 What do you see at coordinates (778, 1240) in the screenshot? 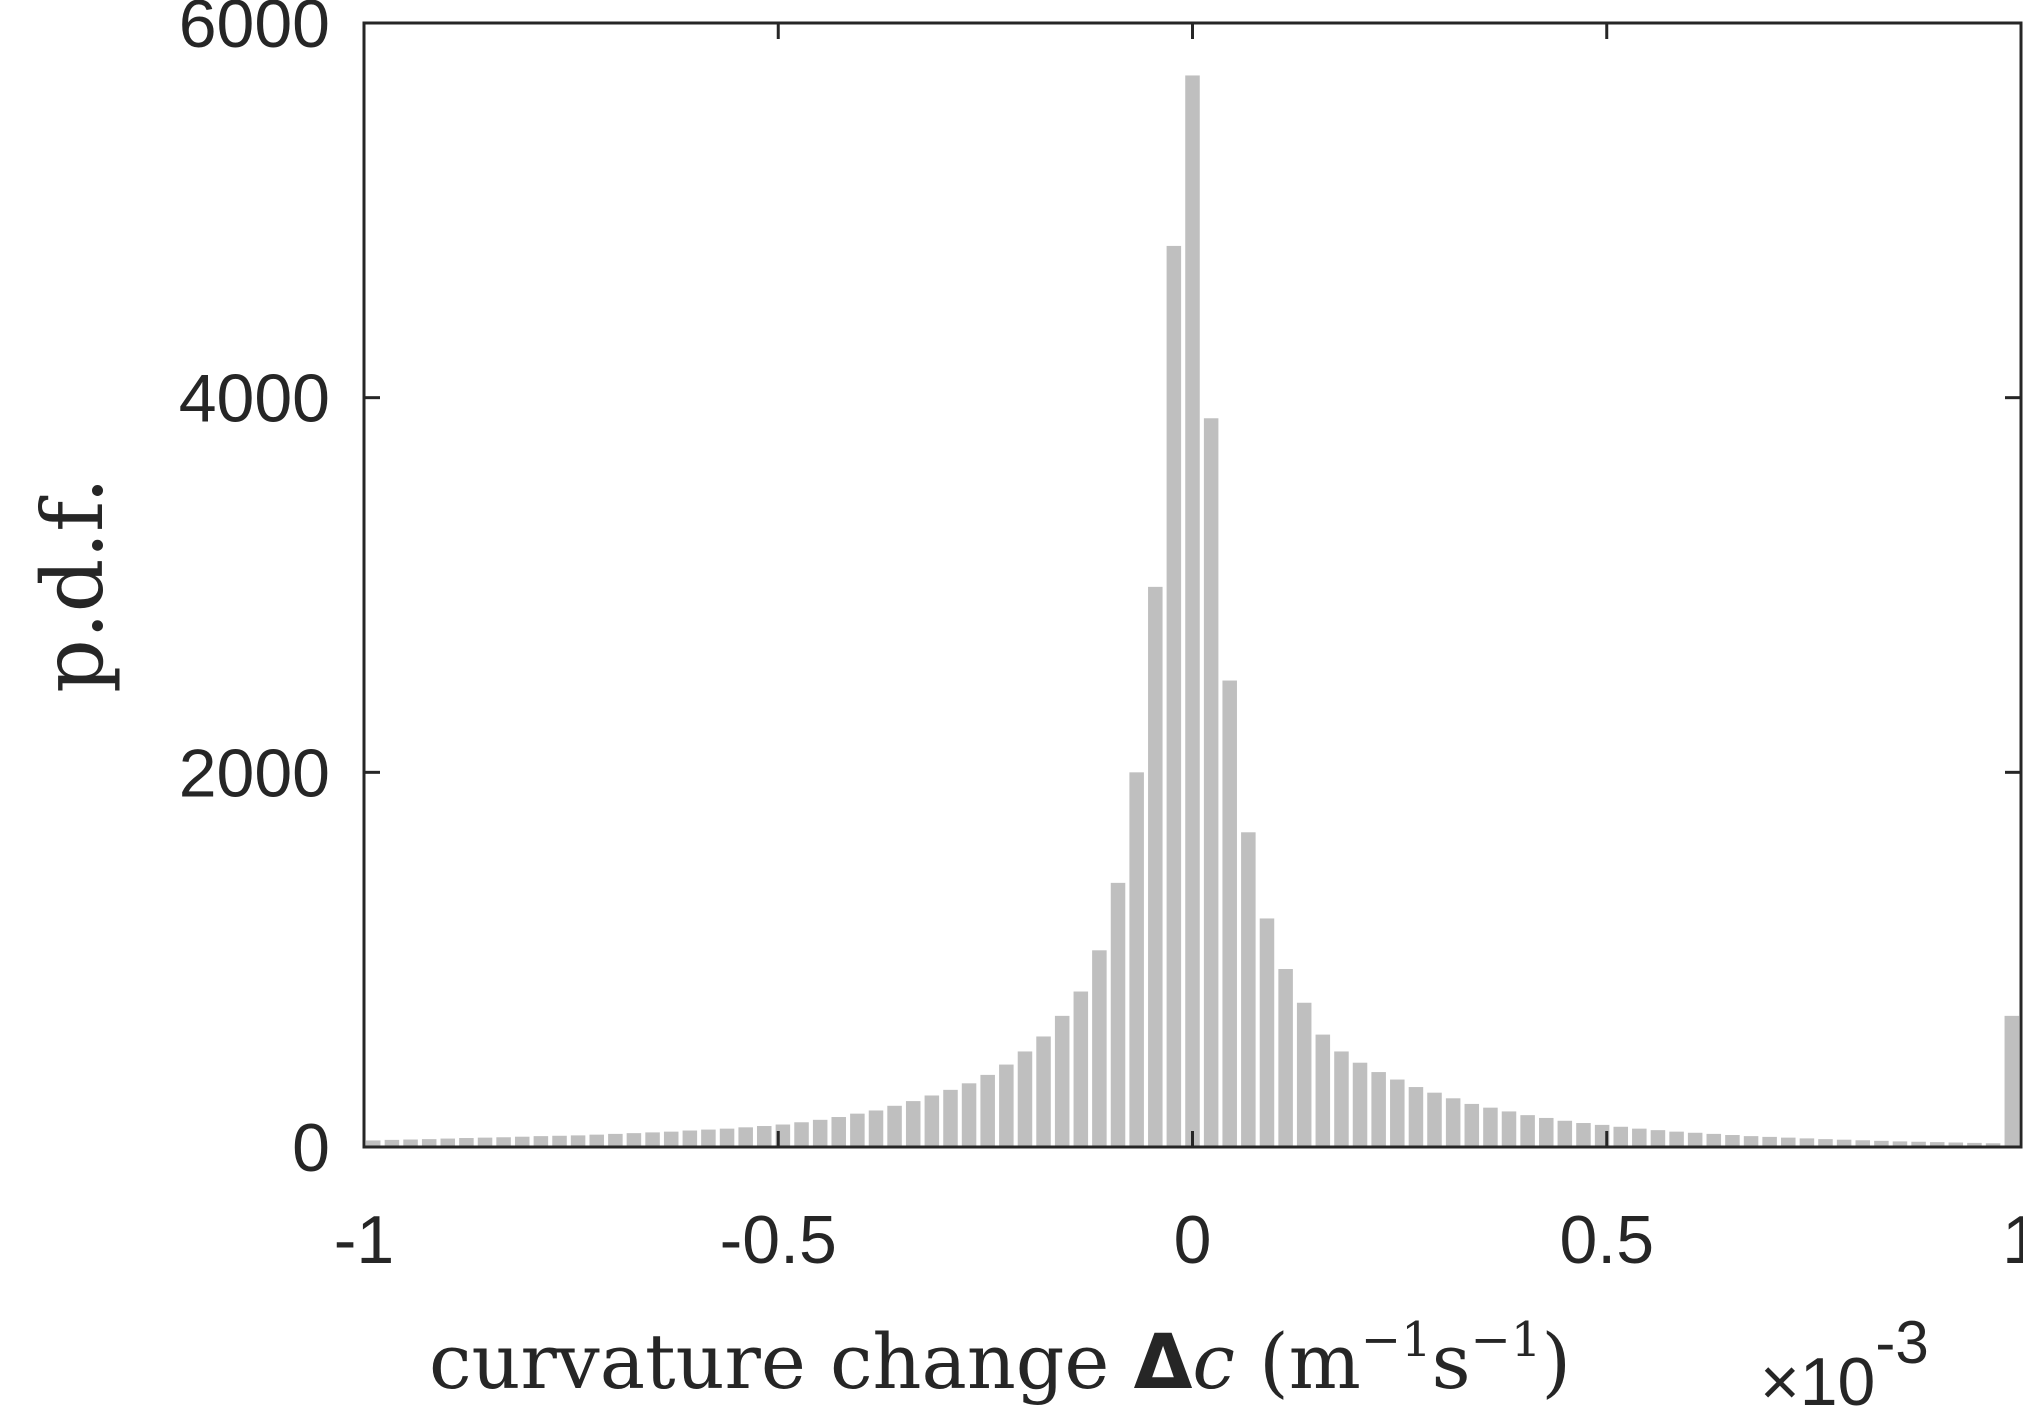
I see `x-tick-label: -0.5` at bounding box center [778, 1240].